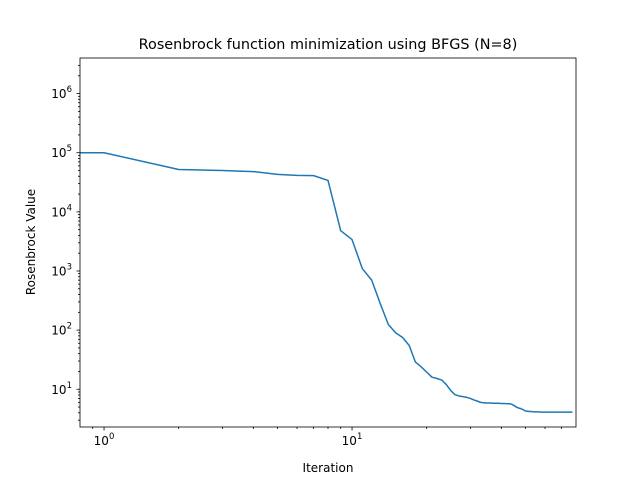 This screenshot has width=640, height=480. I want to click on y-tick-label: 10², so click(61, 330).